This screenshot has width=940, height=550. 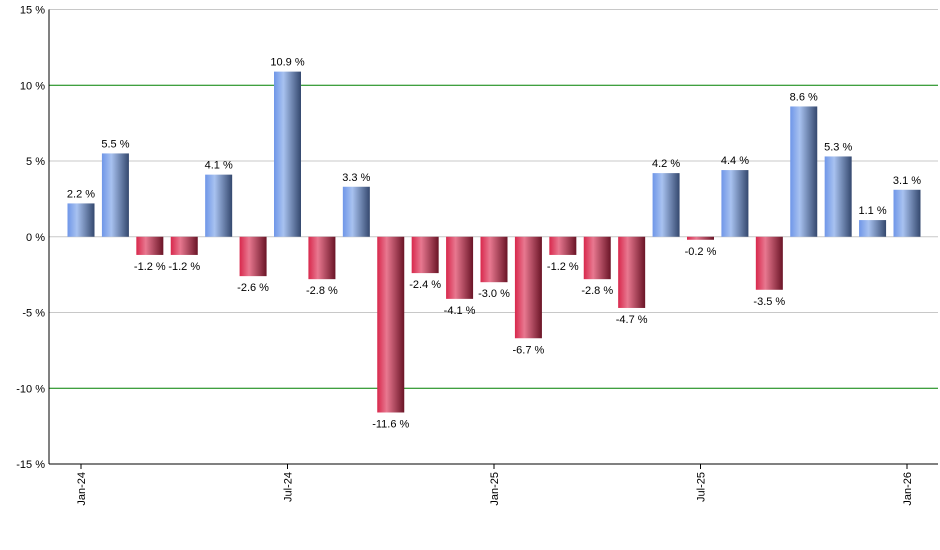 What do you see at coordinates (769, 302) in the screenshot?
I see `data-label: -3.5 %` at bounding box center [769, 302].